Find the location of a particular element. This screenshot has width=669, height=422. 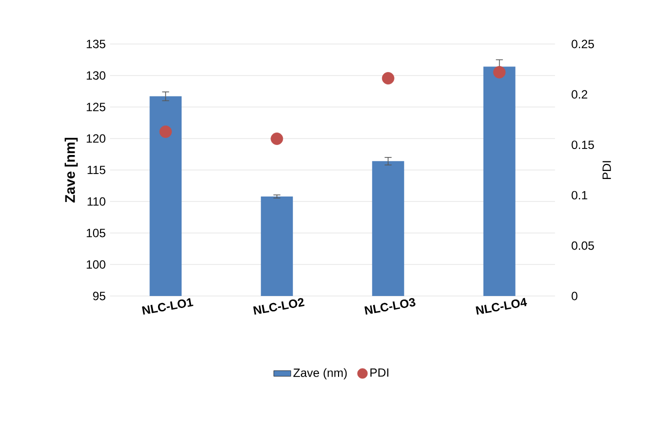

x-tick-label: NLC-LO2 is located at coordinates (278, 306).